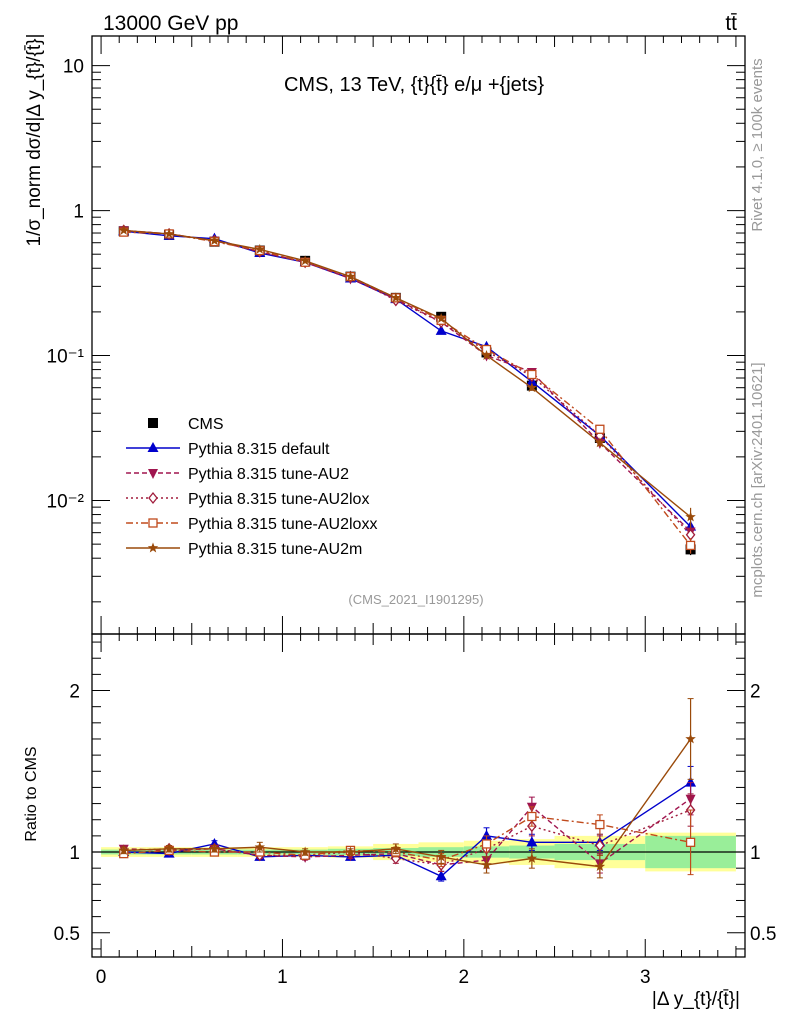 This screenshot has height=1024, width=786. What do you see at coordinates (763, 934) in the screenshot?
I see `ratio-y-tick-label-right: 0.5` at bounding box center [763, 934].